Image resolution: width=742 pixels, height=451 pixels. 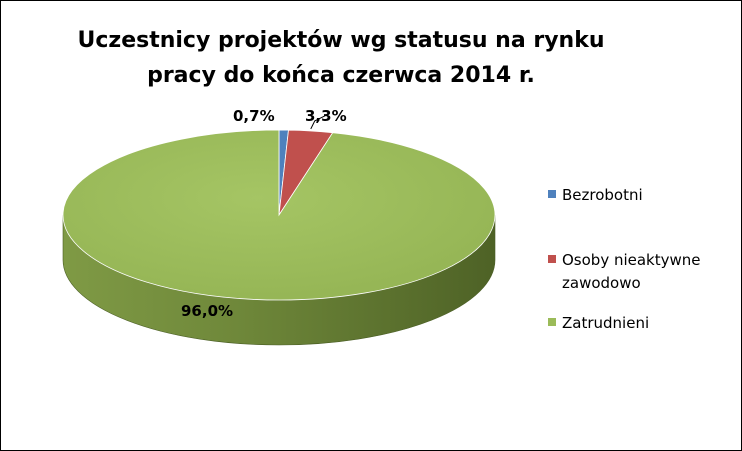 I want to click on legend-label-osoby-nieaktywne: Osoby nieaktywne zawodowo, so click(x=631, y=271).